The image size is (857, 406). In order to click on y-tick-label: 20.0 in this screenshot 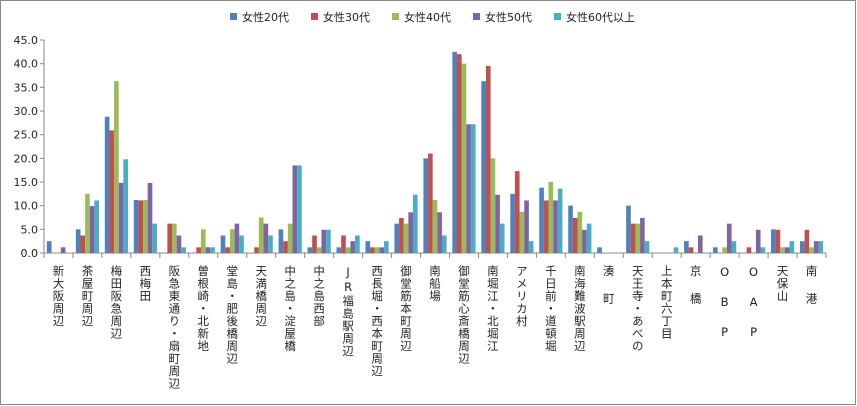, I will do `click(26, 158)`.